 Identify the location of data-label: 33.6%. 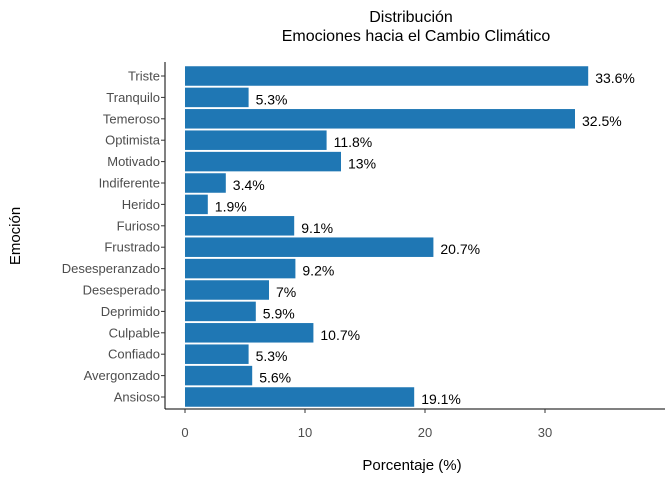
(615, 78).